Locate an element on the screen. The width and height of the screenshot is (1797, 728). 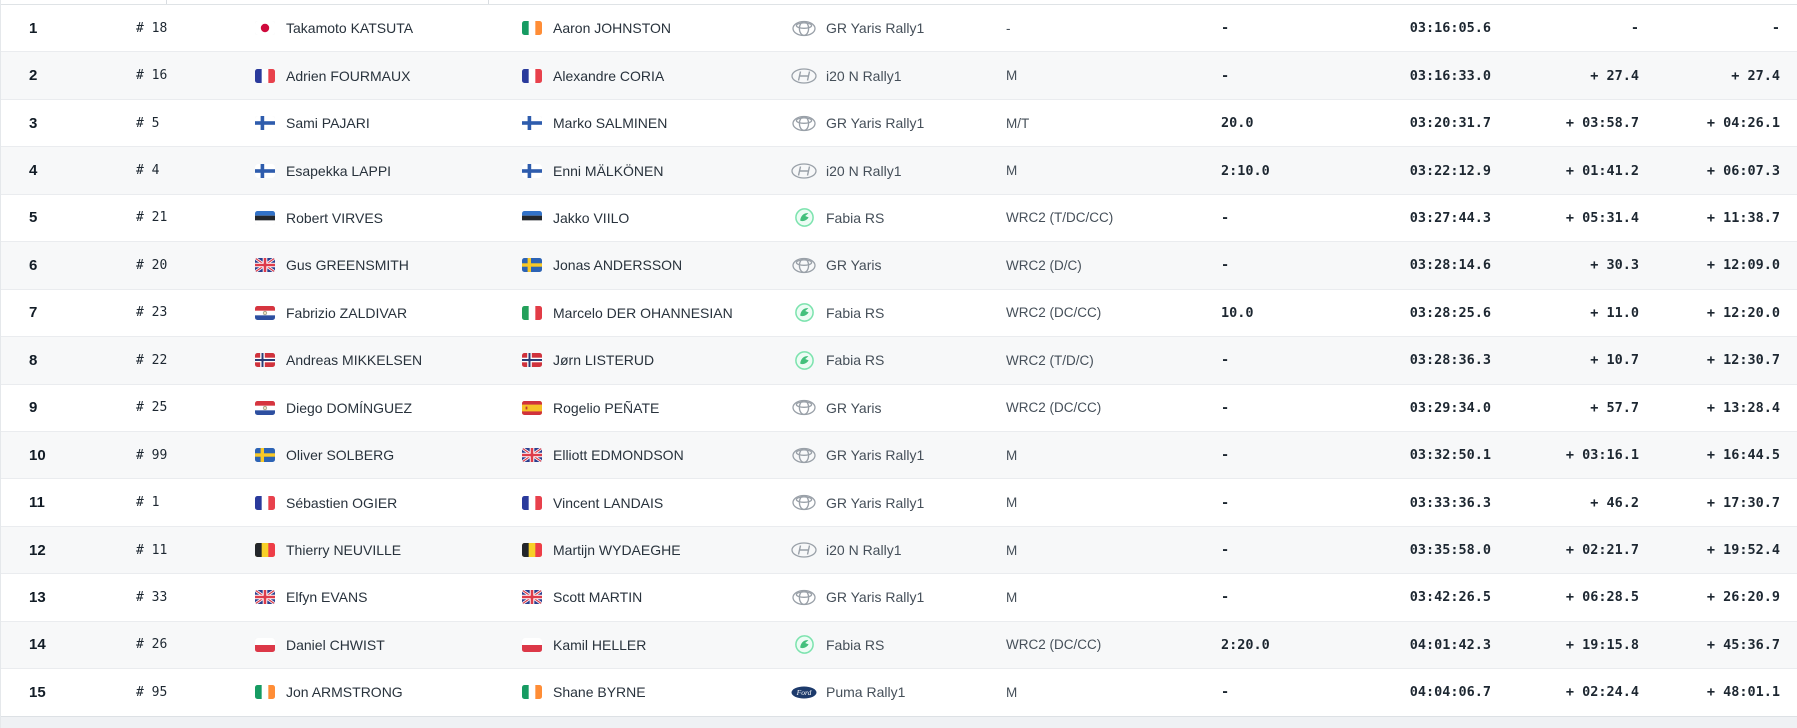
codriver-name: Elliott EDMONDSON is located at coordinates (618, 455).